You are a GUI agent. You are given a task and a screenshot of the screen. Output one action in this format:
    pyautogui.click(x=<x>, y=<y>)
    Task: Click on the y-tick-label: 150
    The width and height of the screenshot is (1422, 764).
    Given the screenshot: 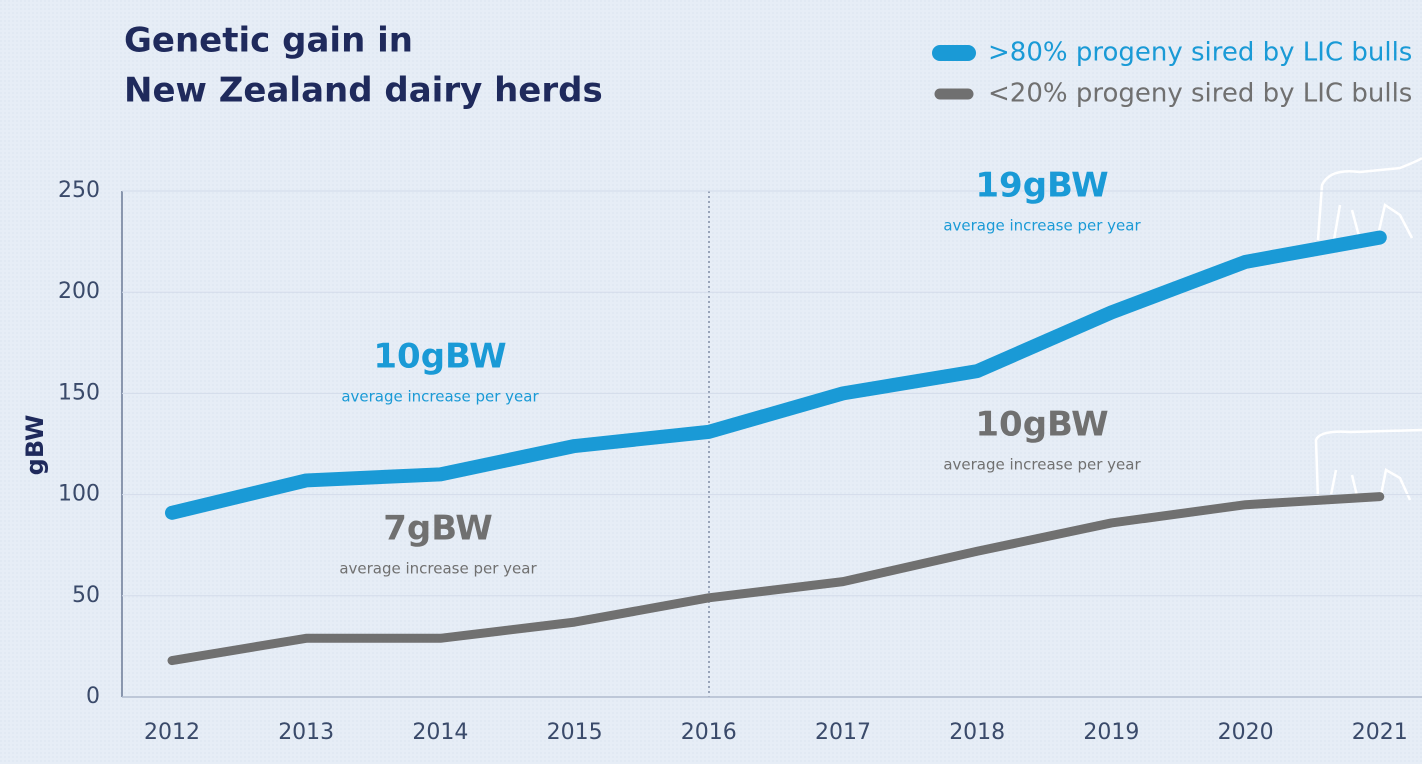 What is the action you would take?
    pyautogui.click(x=79, y=392)
    